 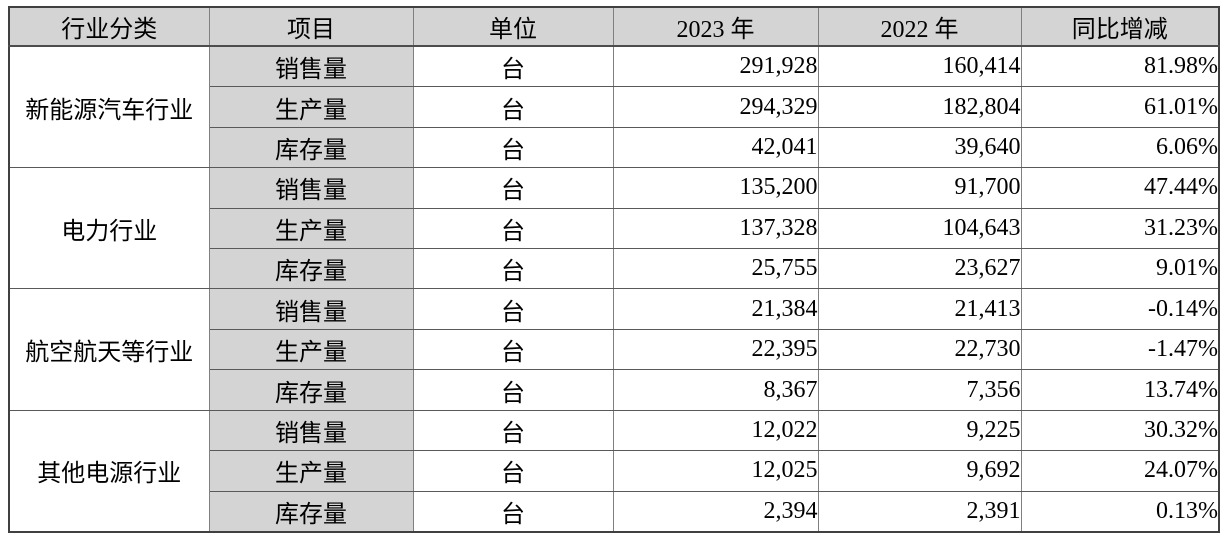 I want to click on yoy-cell: 24.07%, so click(x=1120, y=471).